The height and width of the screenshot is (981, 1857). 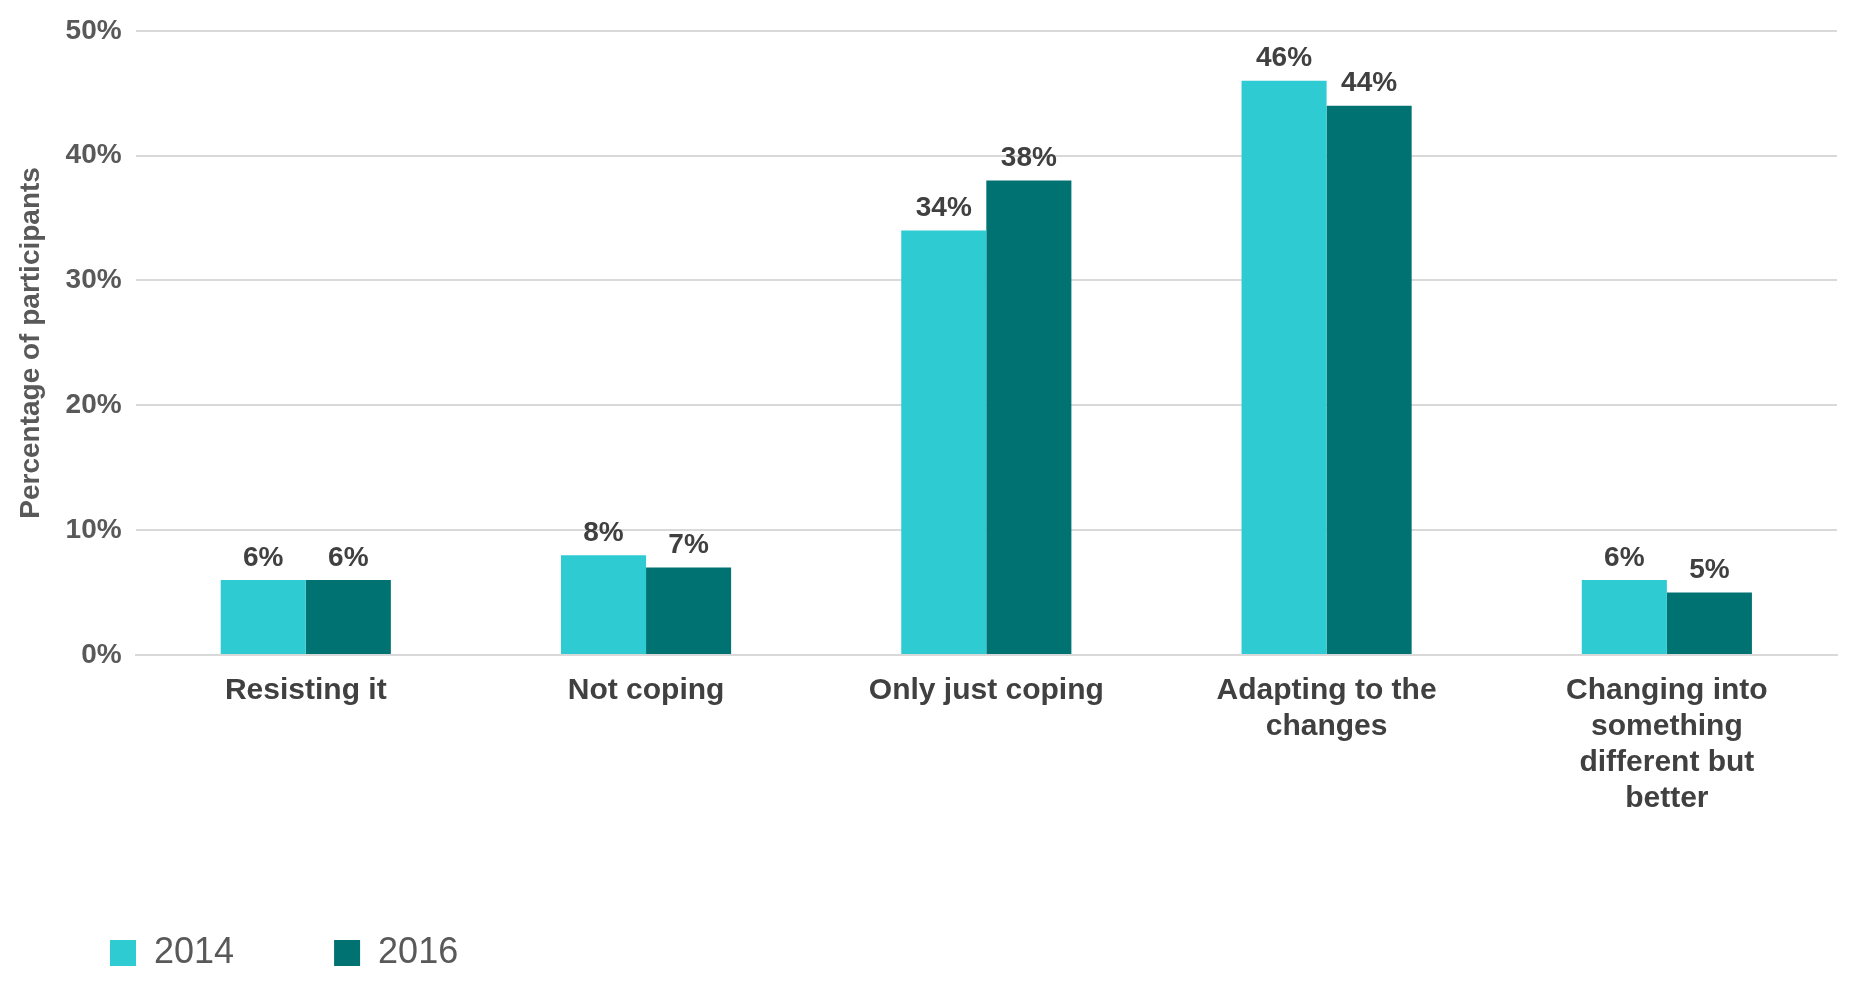 I want to click on x-tick-label: Changing into something different but better, so click(x=1667, y=743).